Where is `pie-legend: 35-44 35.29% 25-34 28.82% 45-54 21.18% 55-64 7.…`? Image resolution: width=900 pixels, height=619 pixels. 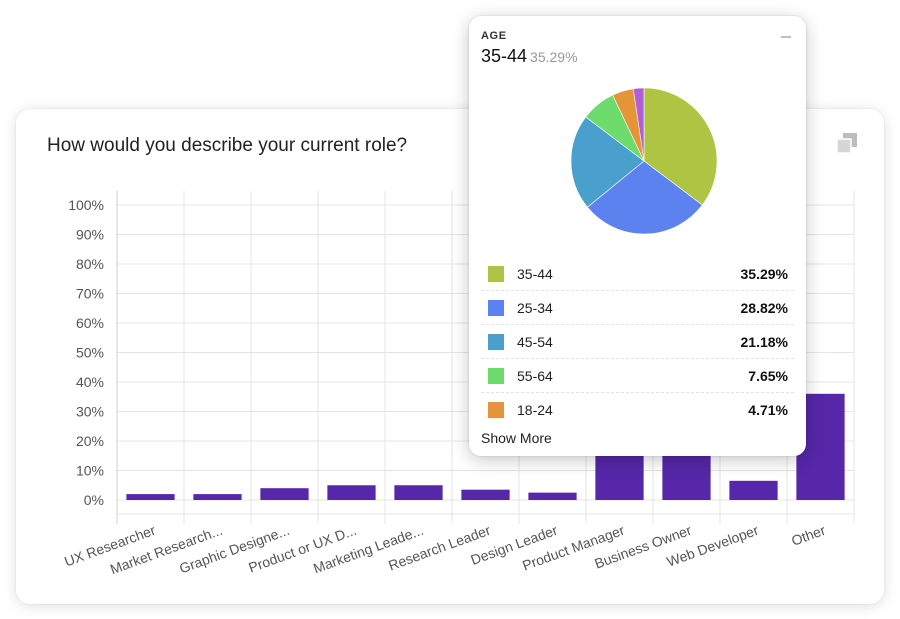
pie-legend: 35-44 35.29% 25-34 28.82% 45-54 21.18% 55-64 7.… is located at coordinates (637, 341).